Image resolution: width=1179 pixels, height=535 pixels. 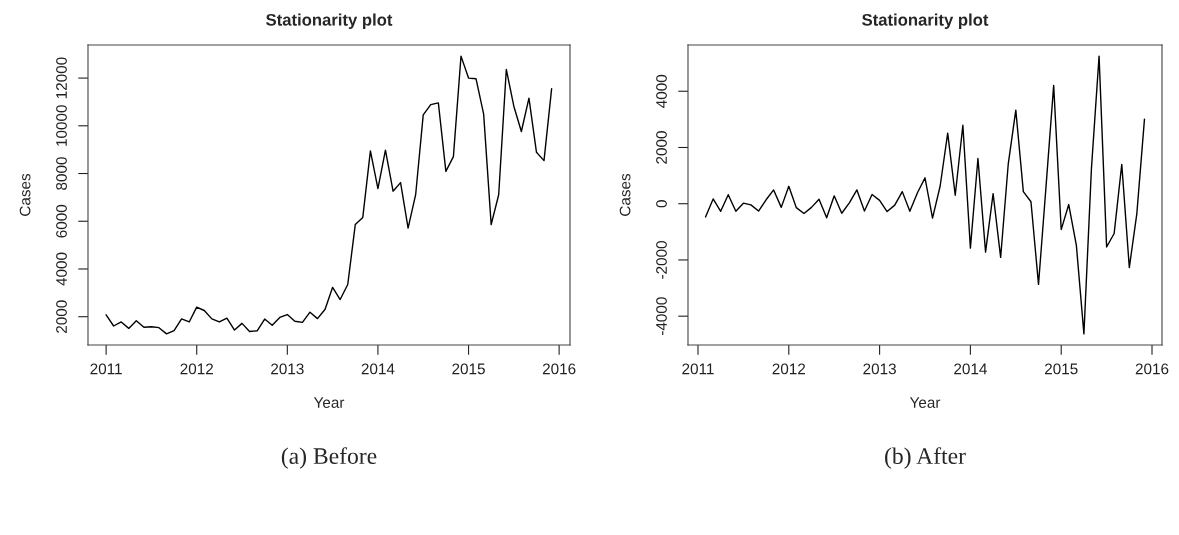 I want to click on y-tick-label: 0, so click(x=661, y=204).